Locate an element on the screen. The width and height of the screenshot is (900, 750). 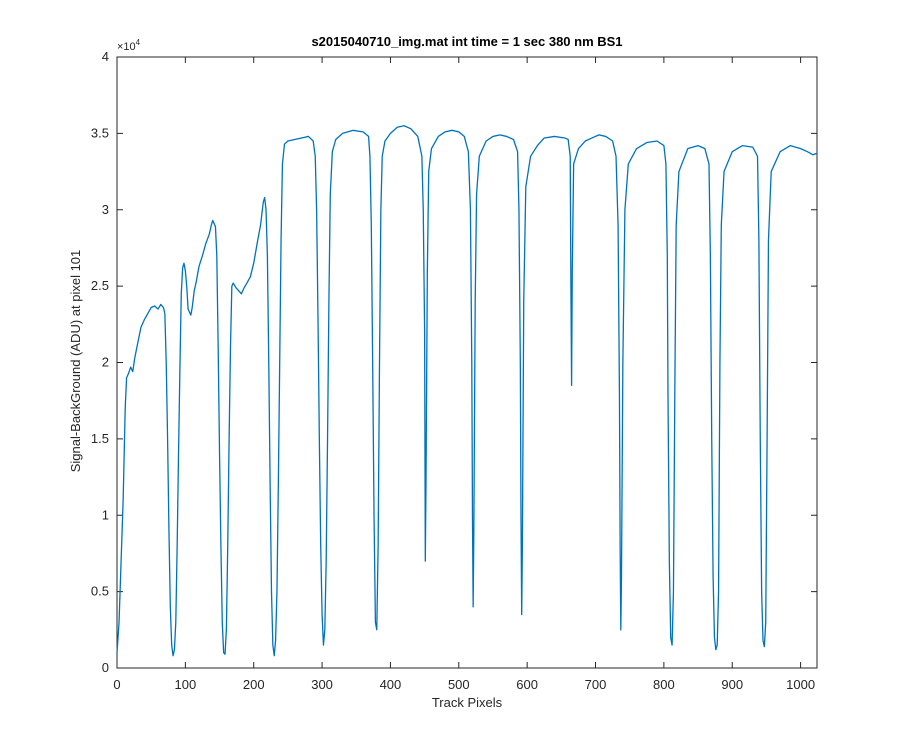
y-axis-exponent-base: ×10 is located at coordinates (126, 47).